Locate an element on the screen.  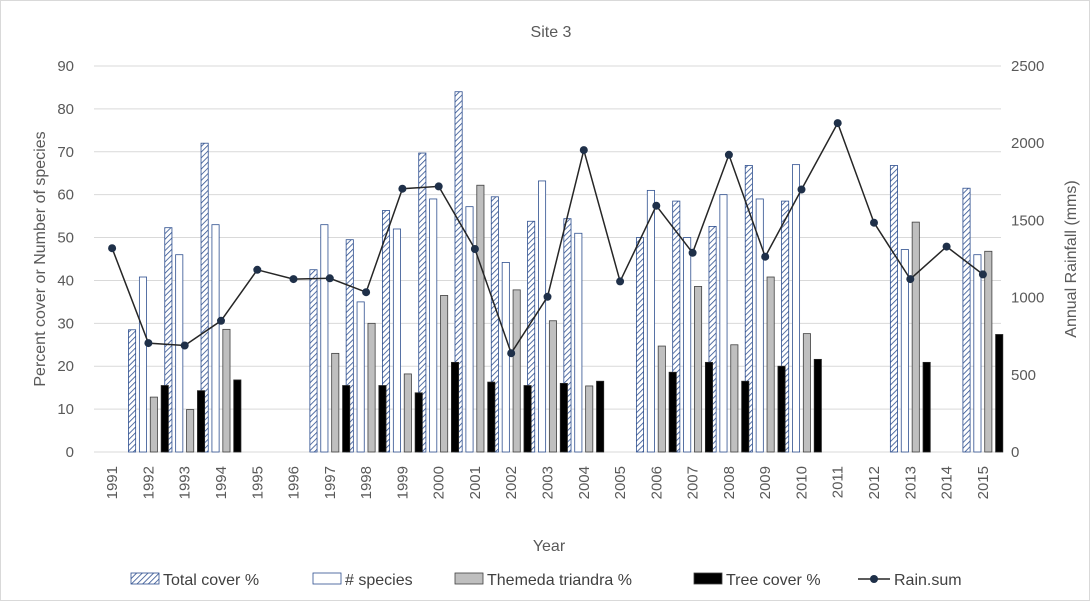
y2-tick-label: 1500 is located at coordinates (1027, 220).